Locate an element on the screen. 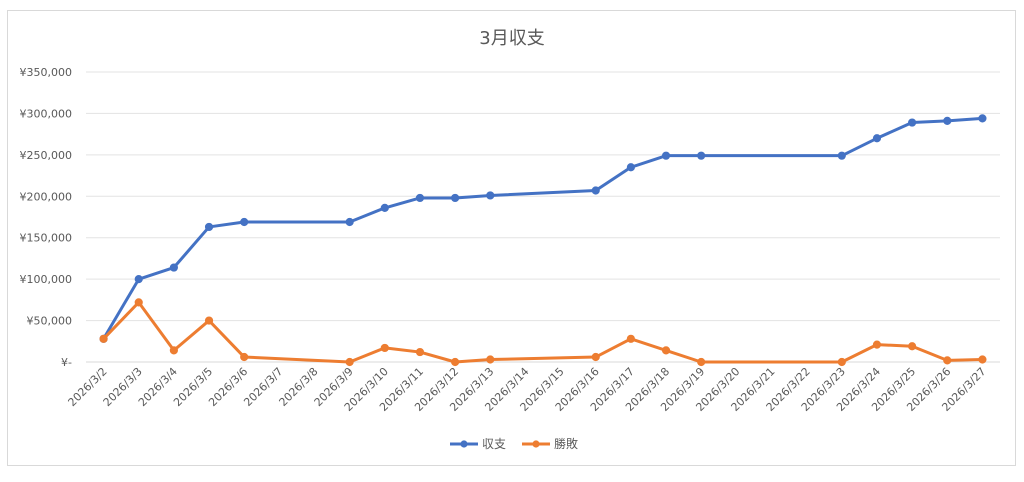  legend-label: 勝敗 is located at coordinates (566, 443).